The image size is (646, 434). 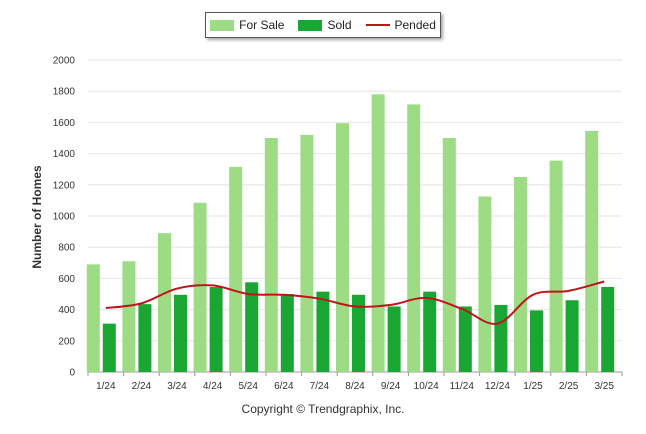 What do you see at coordinates (426, 386) in the screenshot?
I see `x-tick-label: 10/24` at bounding box center [426, 386].